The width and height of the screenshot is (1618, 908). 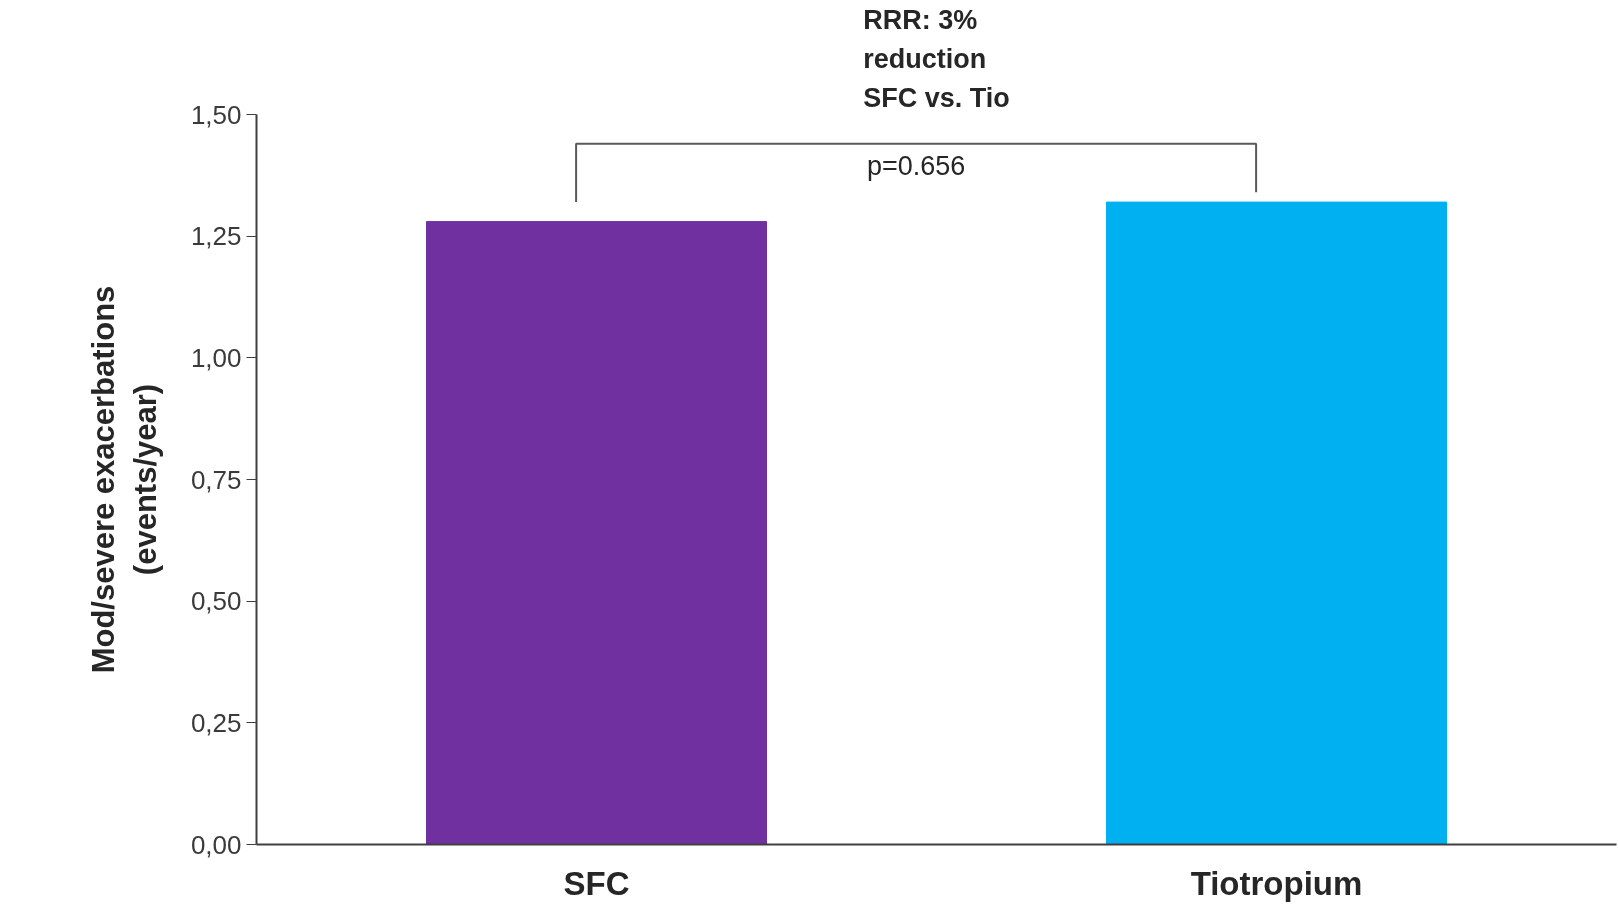 What do you see at coordinates (216, 722) in the screenshot?
I see `y-tick-label: 0,25` at bounding box center [216, 722].